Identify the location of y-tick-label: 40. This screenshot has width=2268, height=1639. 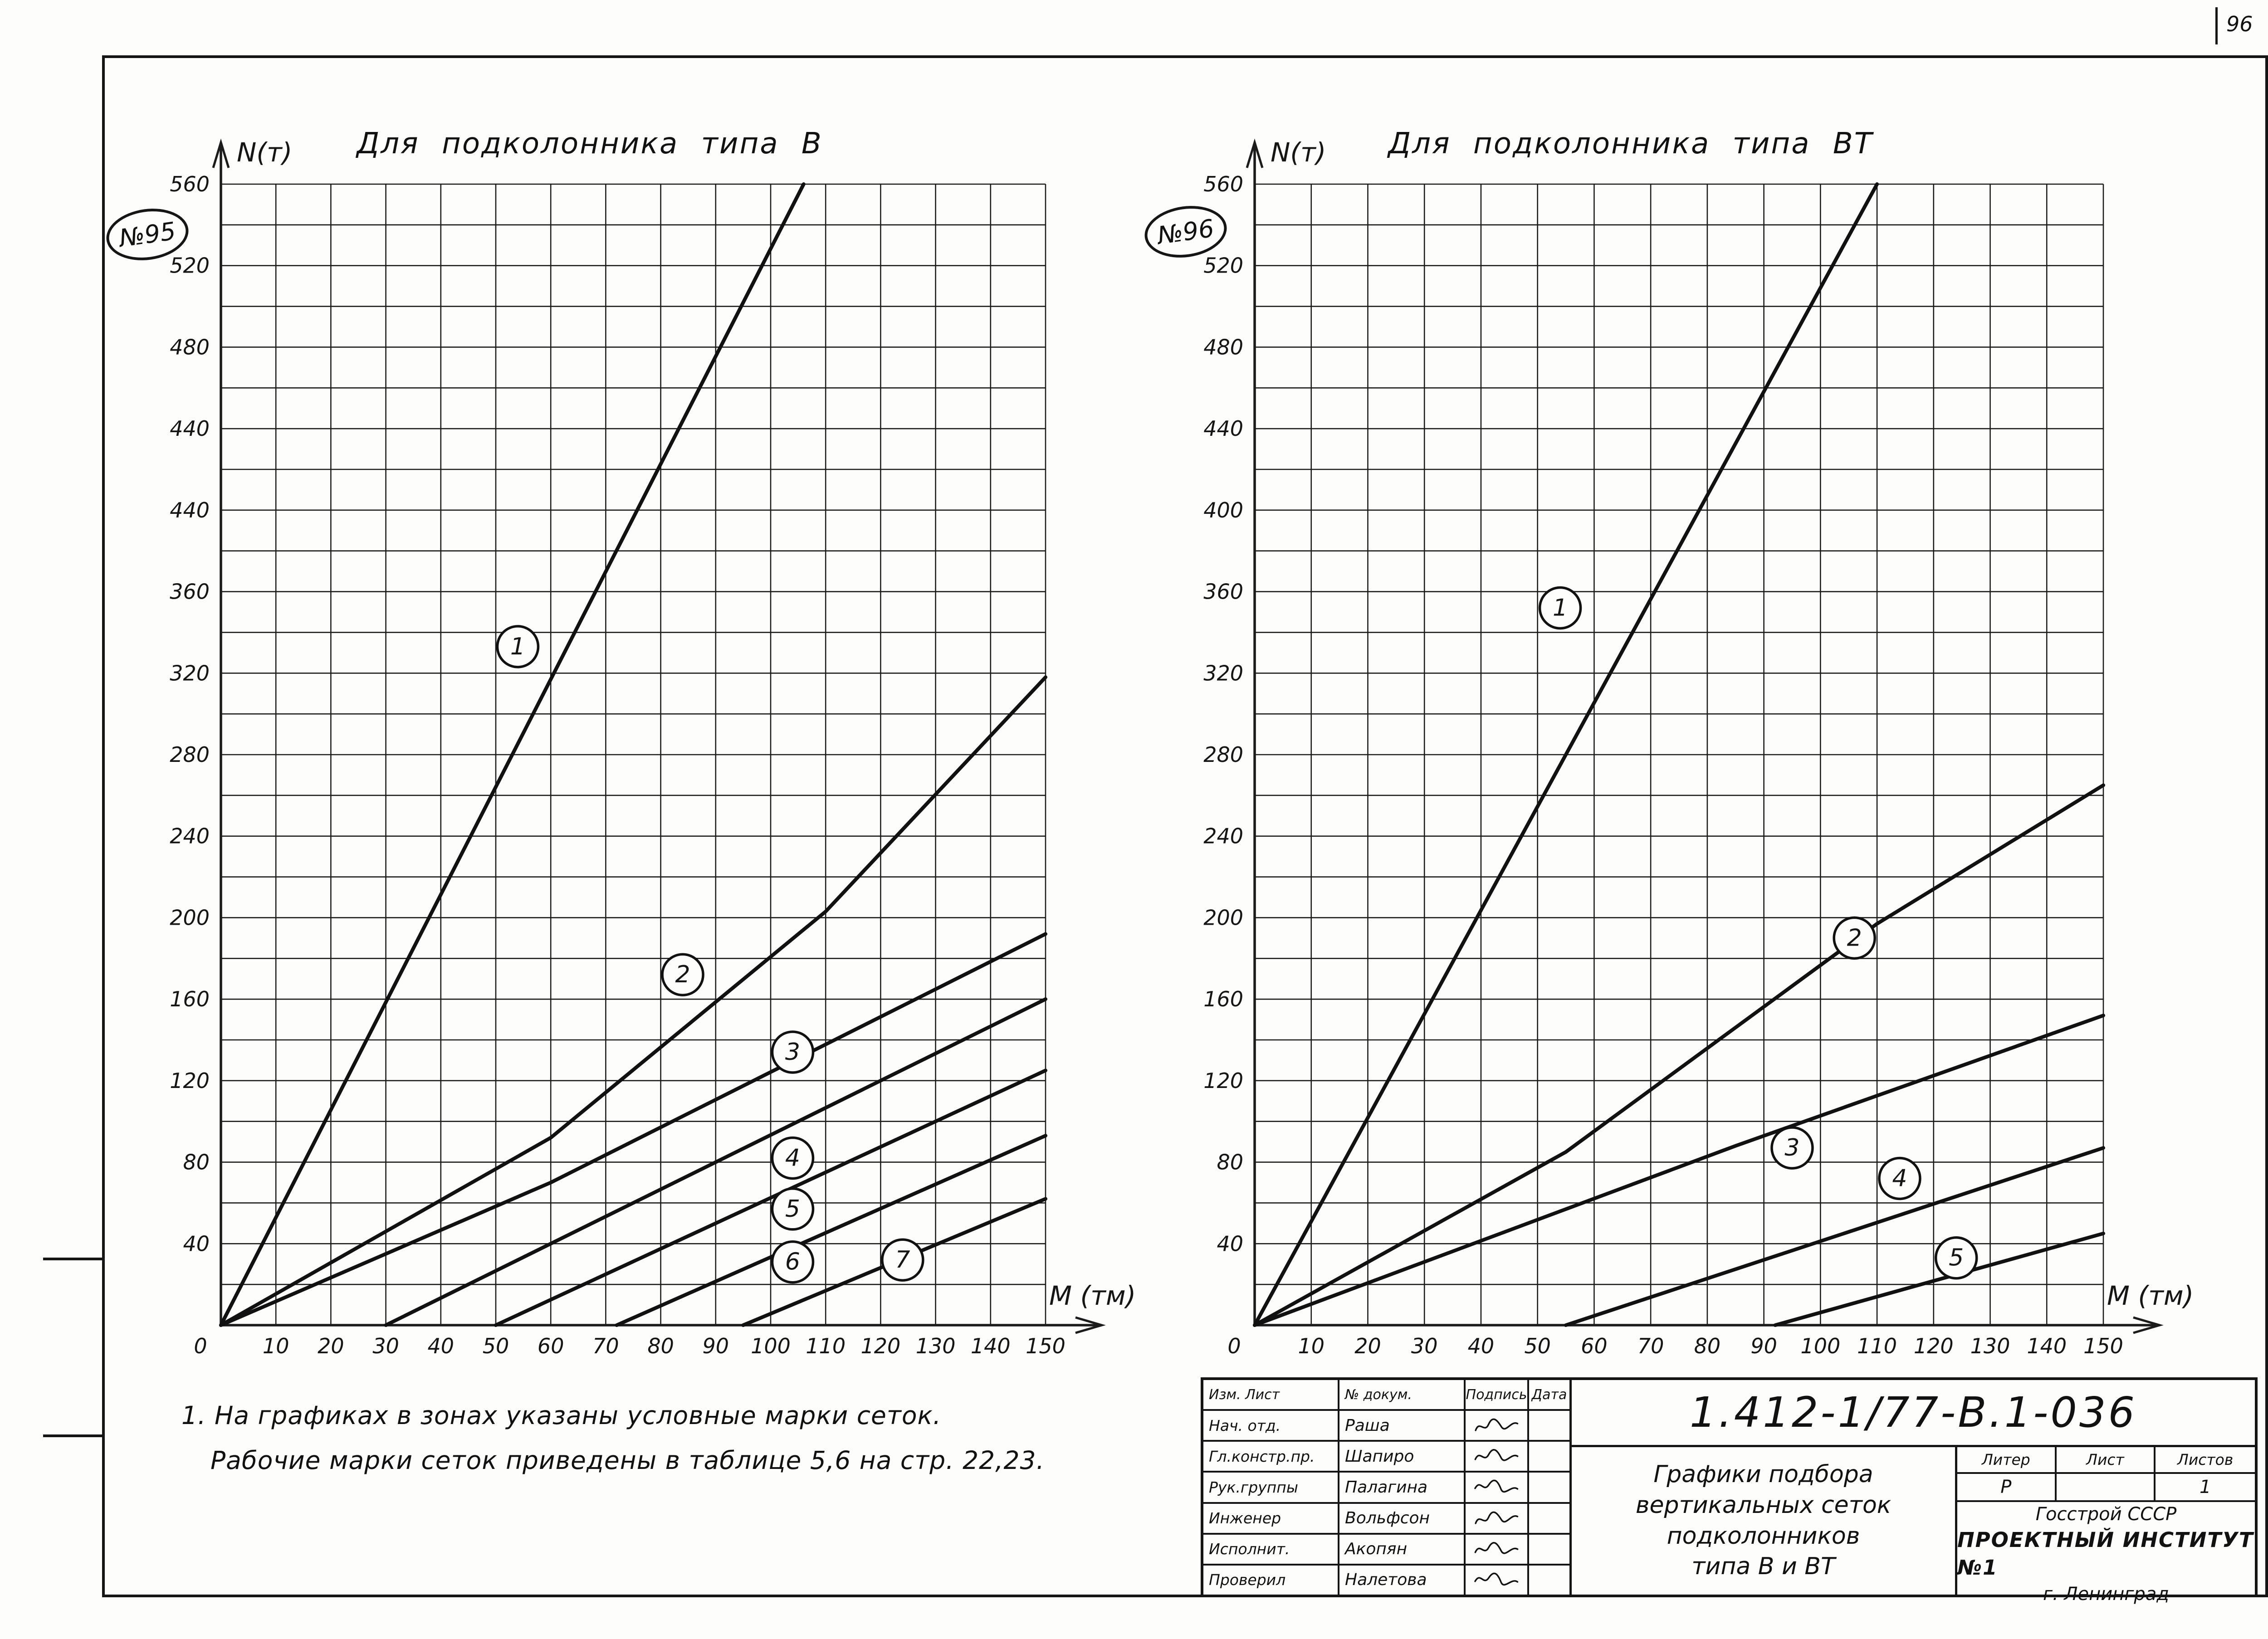
(197, 1243).